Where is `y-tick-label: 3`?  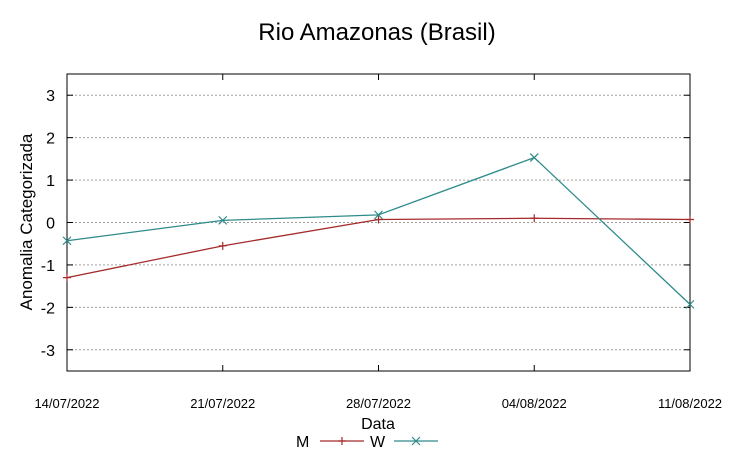
y-tick-label: 3 is located at coordinates (50, 96).